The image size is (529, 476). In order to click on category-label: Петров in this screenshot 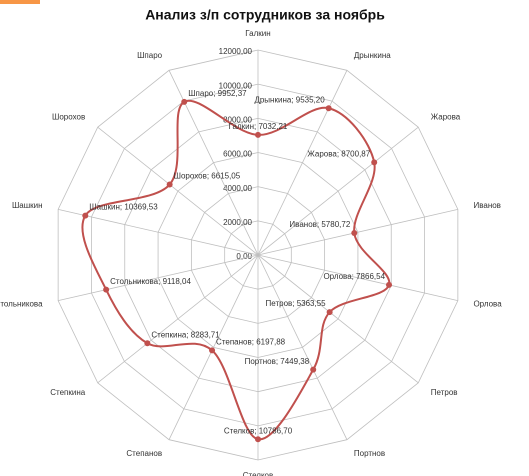, I will do `click(444, 392)`.